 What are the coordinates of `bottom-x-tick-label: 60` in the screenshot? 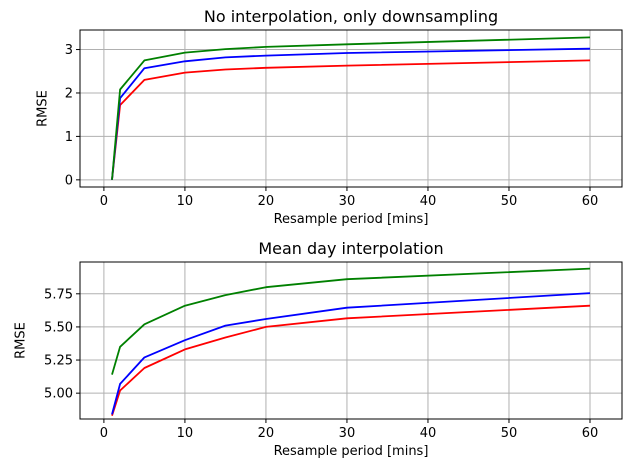 It's located at (590, 433).